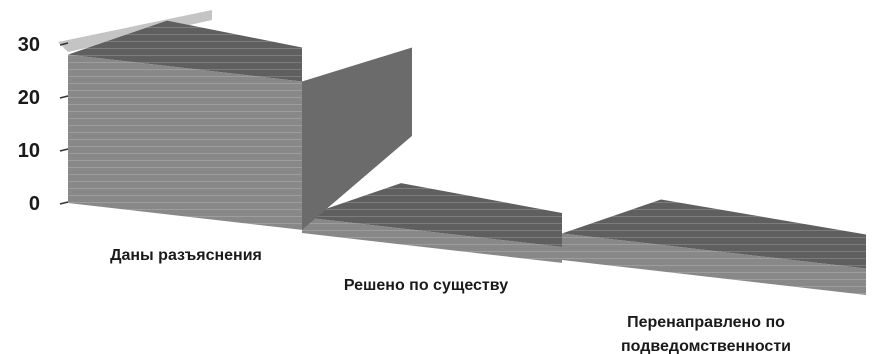 This screenshot has width=879, height=354. Describe the element at coordinates (706, 334) in the screenshot. I see `category-label: Перенаправлено по подведомственности` at that location.